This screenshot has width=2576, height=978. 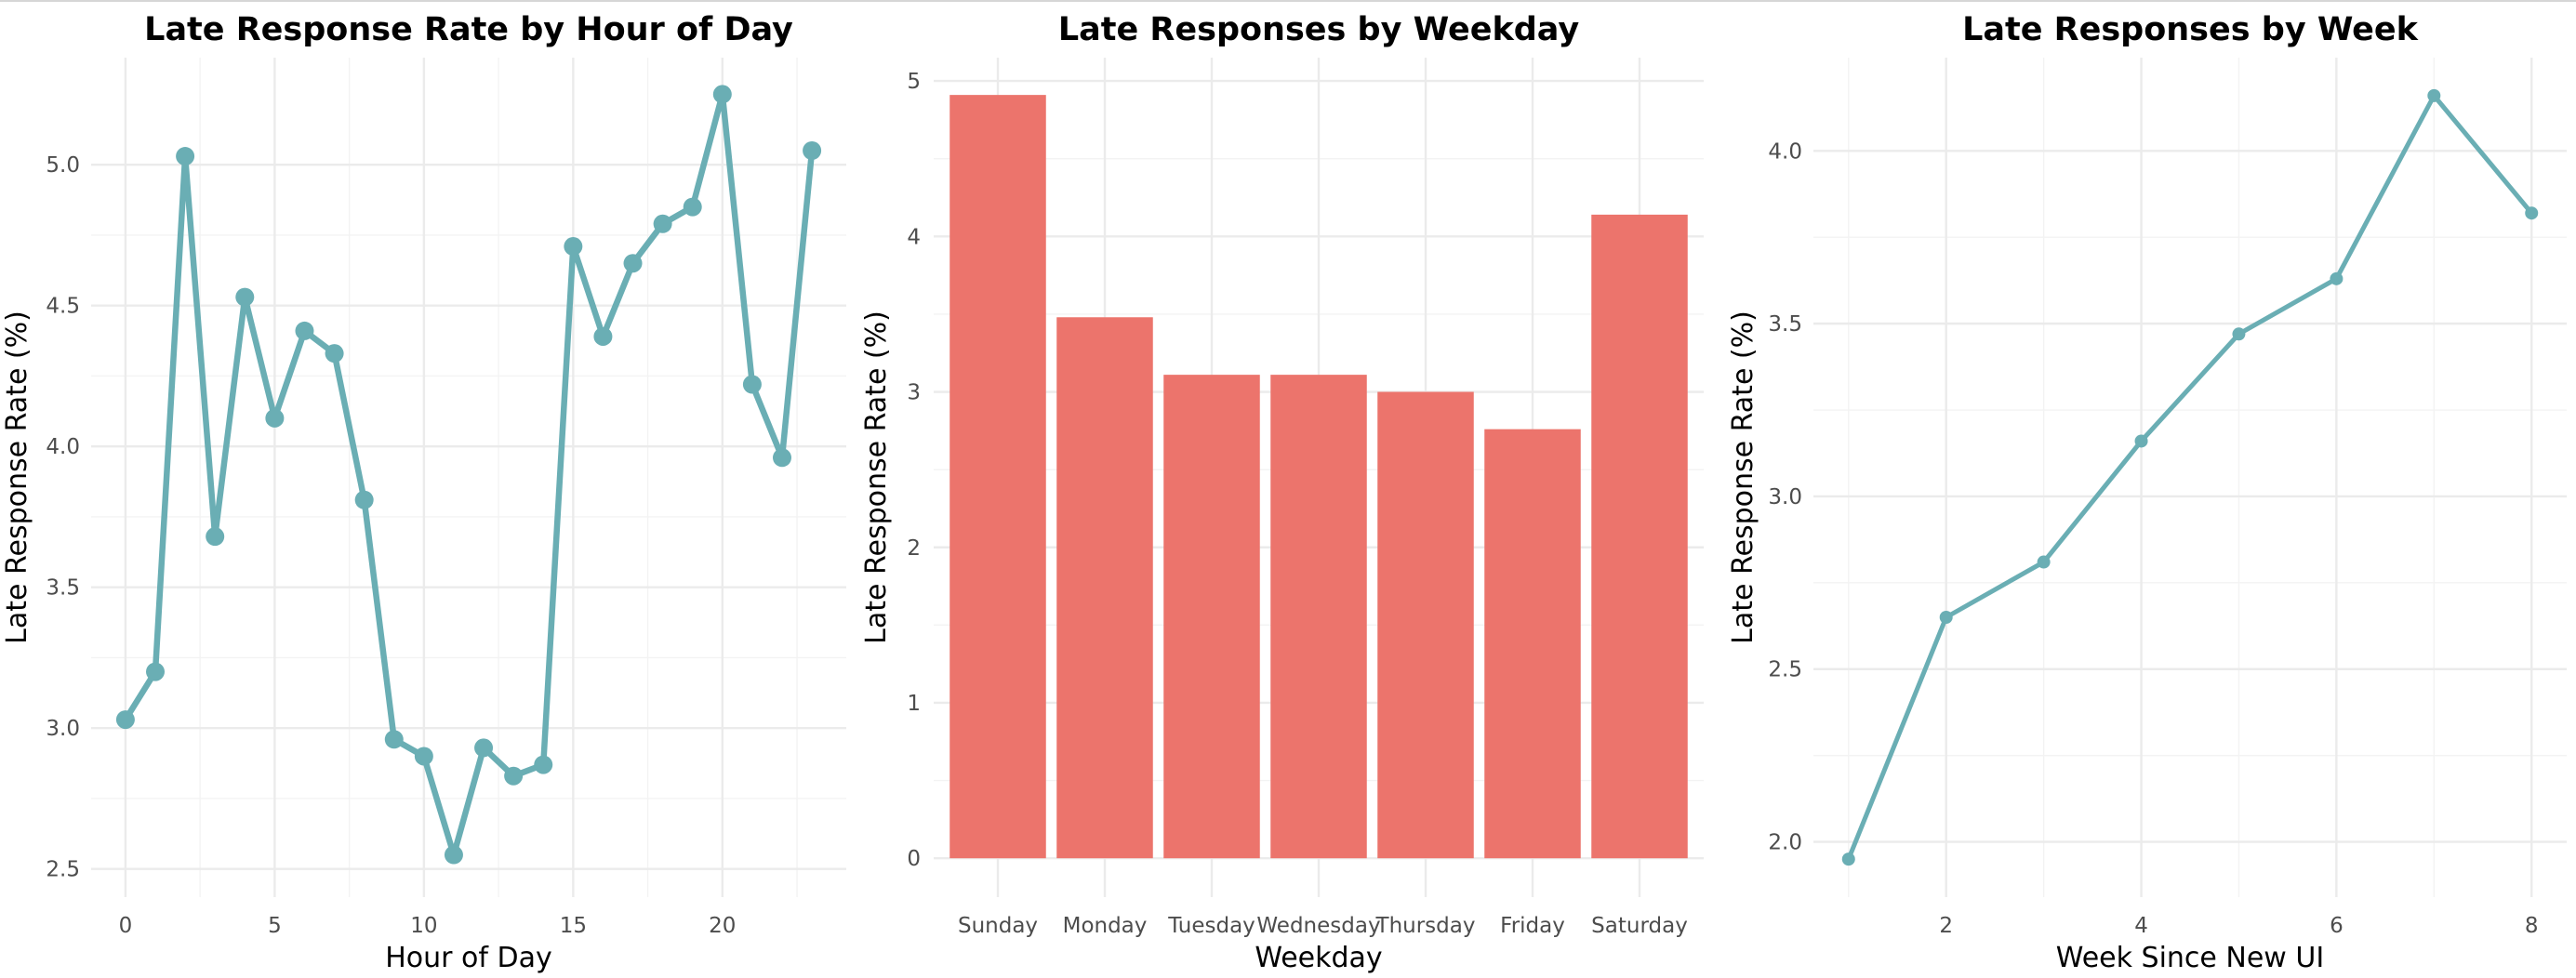 What do you see at coordinates (1425, 926) in the screenshot?
I see `x-tick-label: Thursday` at bounding box center [1425, 926].